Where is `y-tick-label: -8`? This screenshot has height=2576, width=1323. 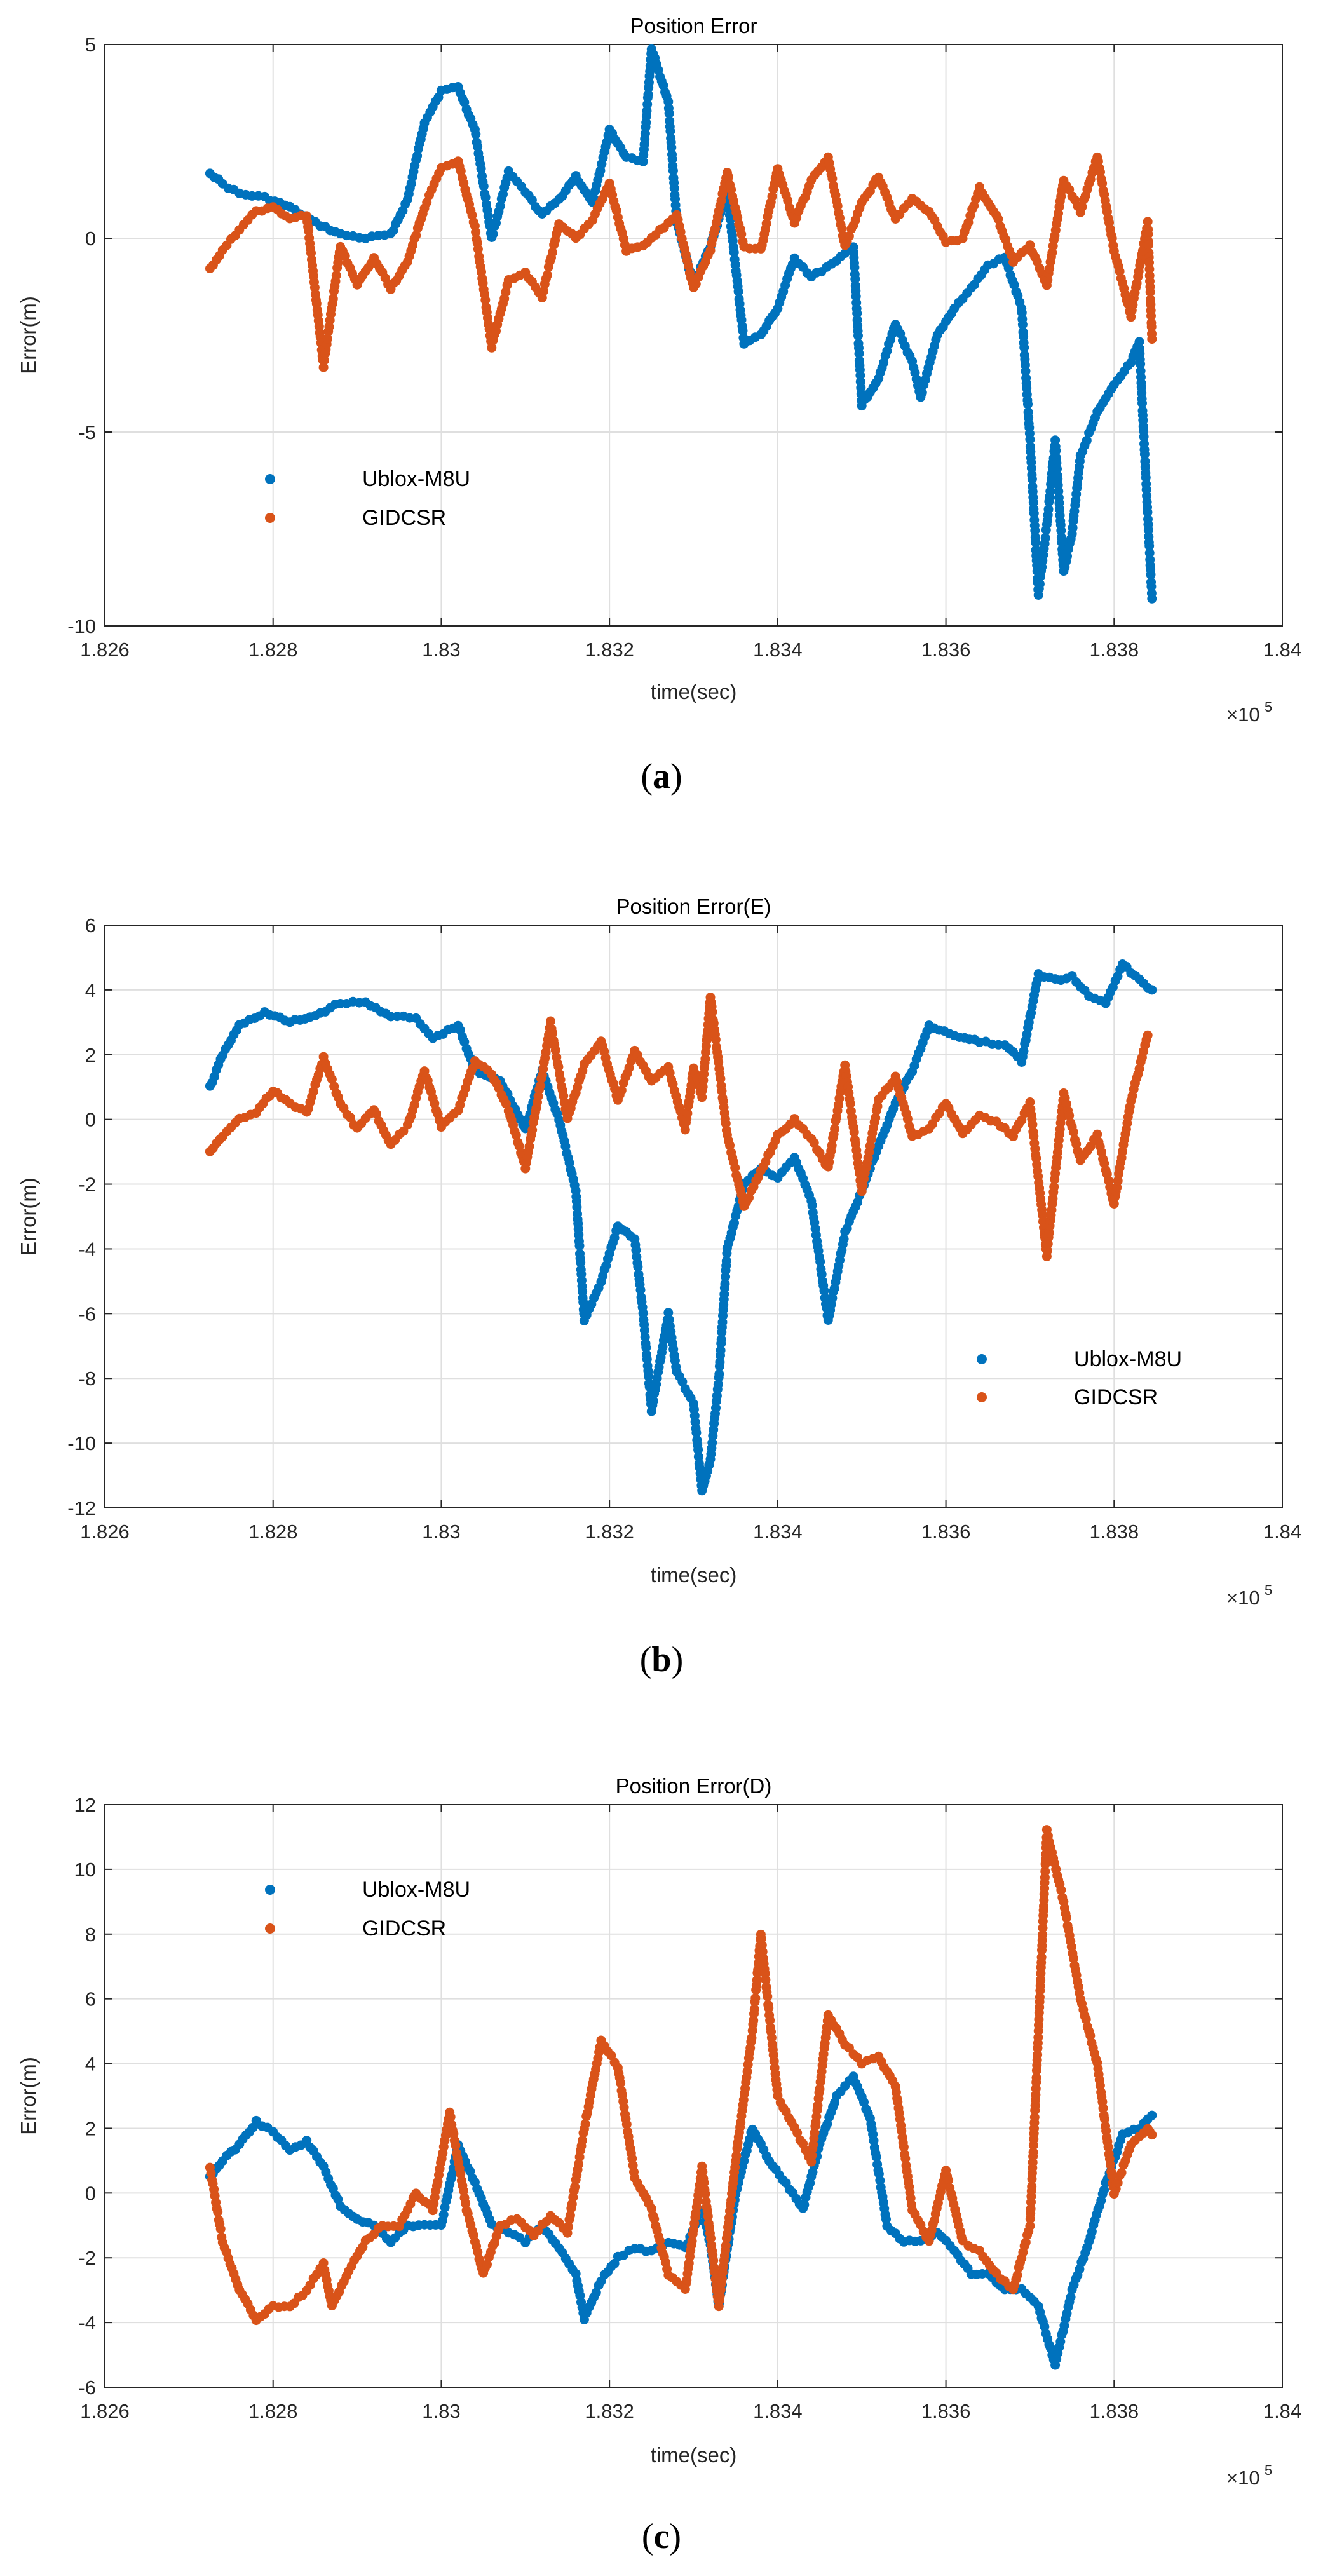
y-tick-label: -8 is located at coordinates (87, 1379).